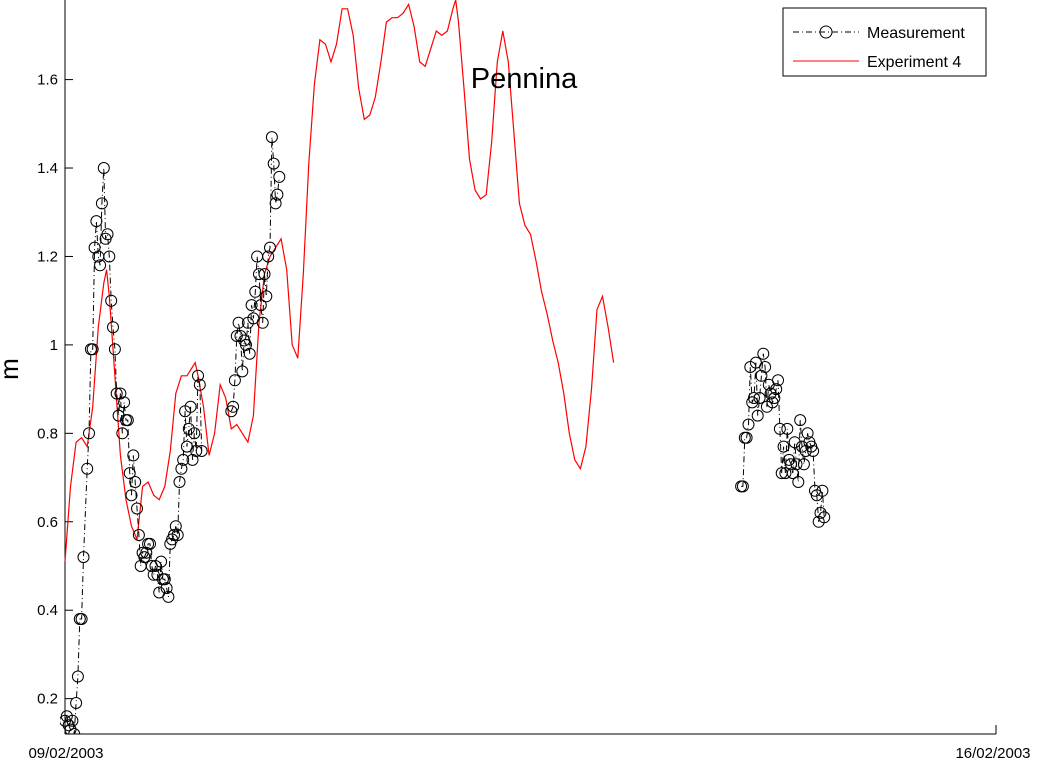 Image resolution: width=1039 pixels, height=763 pixels. What do you see at coordinates (914, 62) in the screenshot?
I see `legend-experiment-label: Experiment 4` at bounding box center [914, 62].